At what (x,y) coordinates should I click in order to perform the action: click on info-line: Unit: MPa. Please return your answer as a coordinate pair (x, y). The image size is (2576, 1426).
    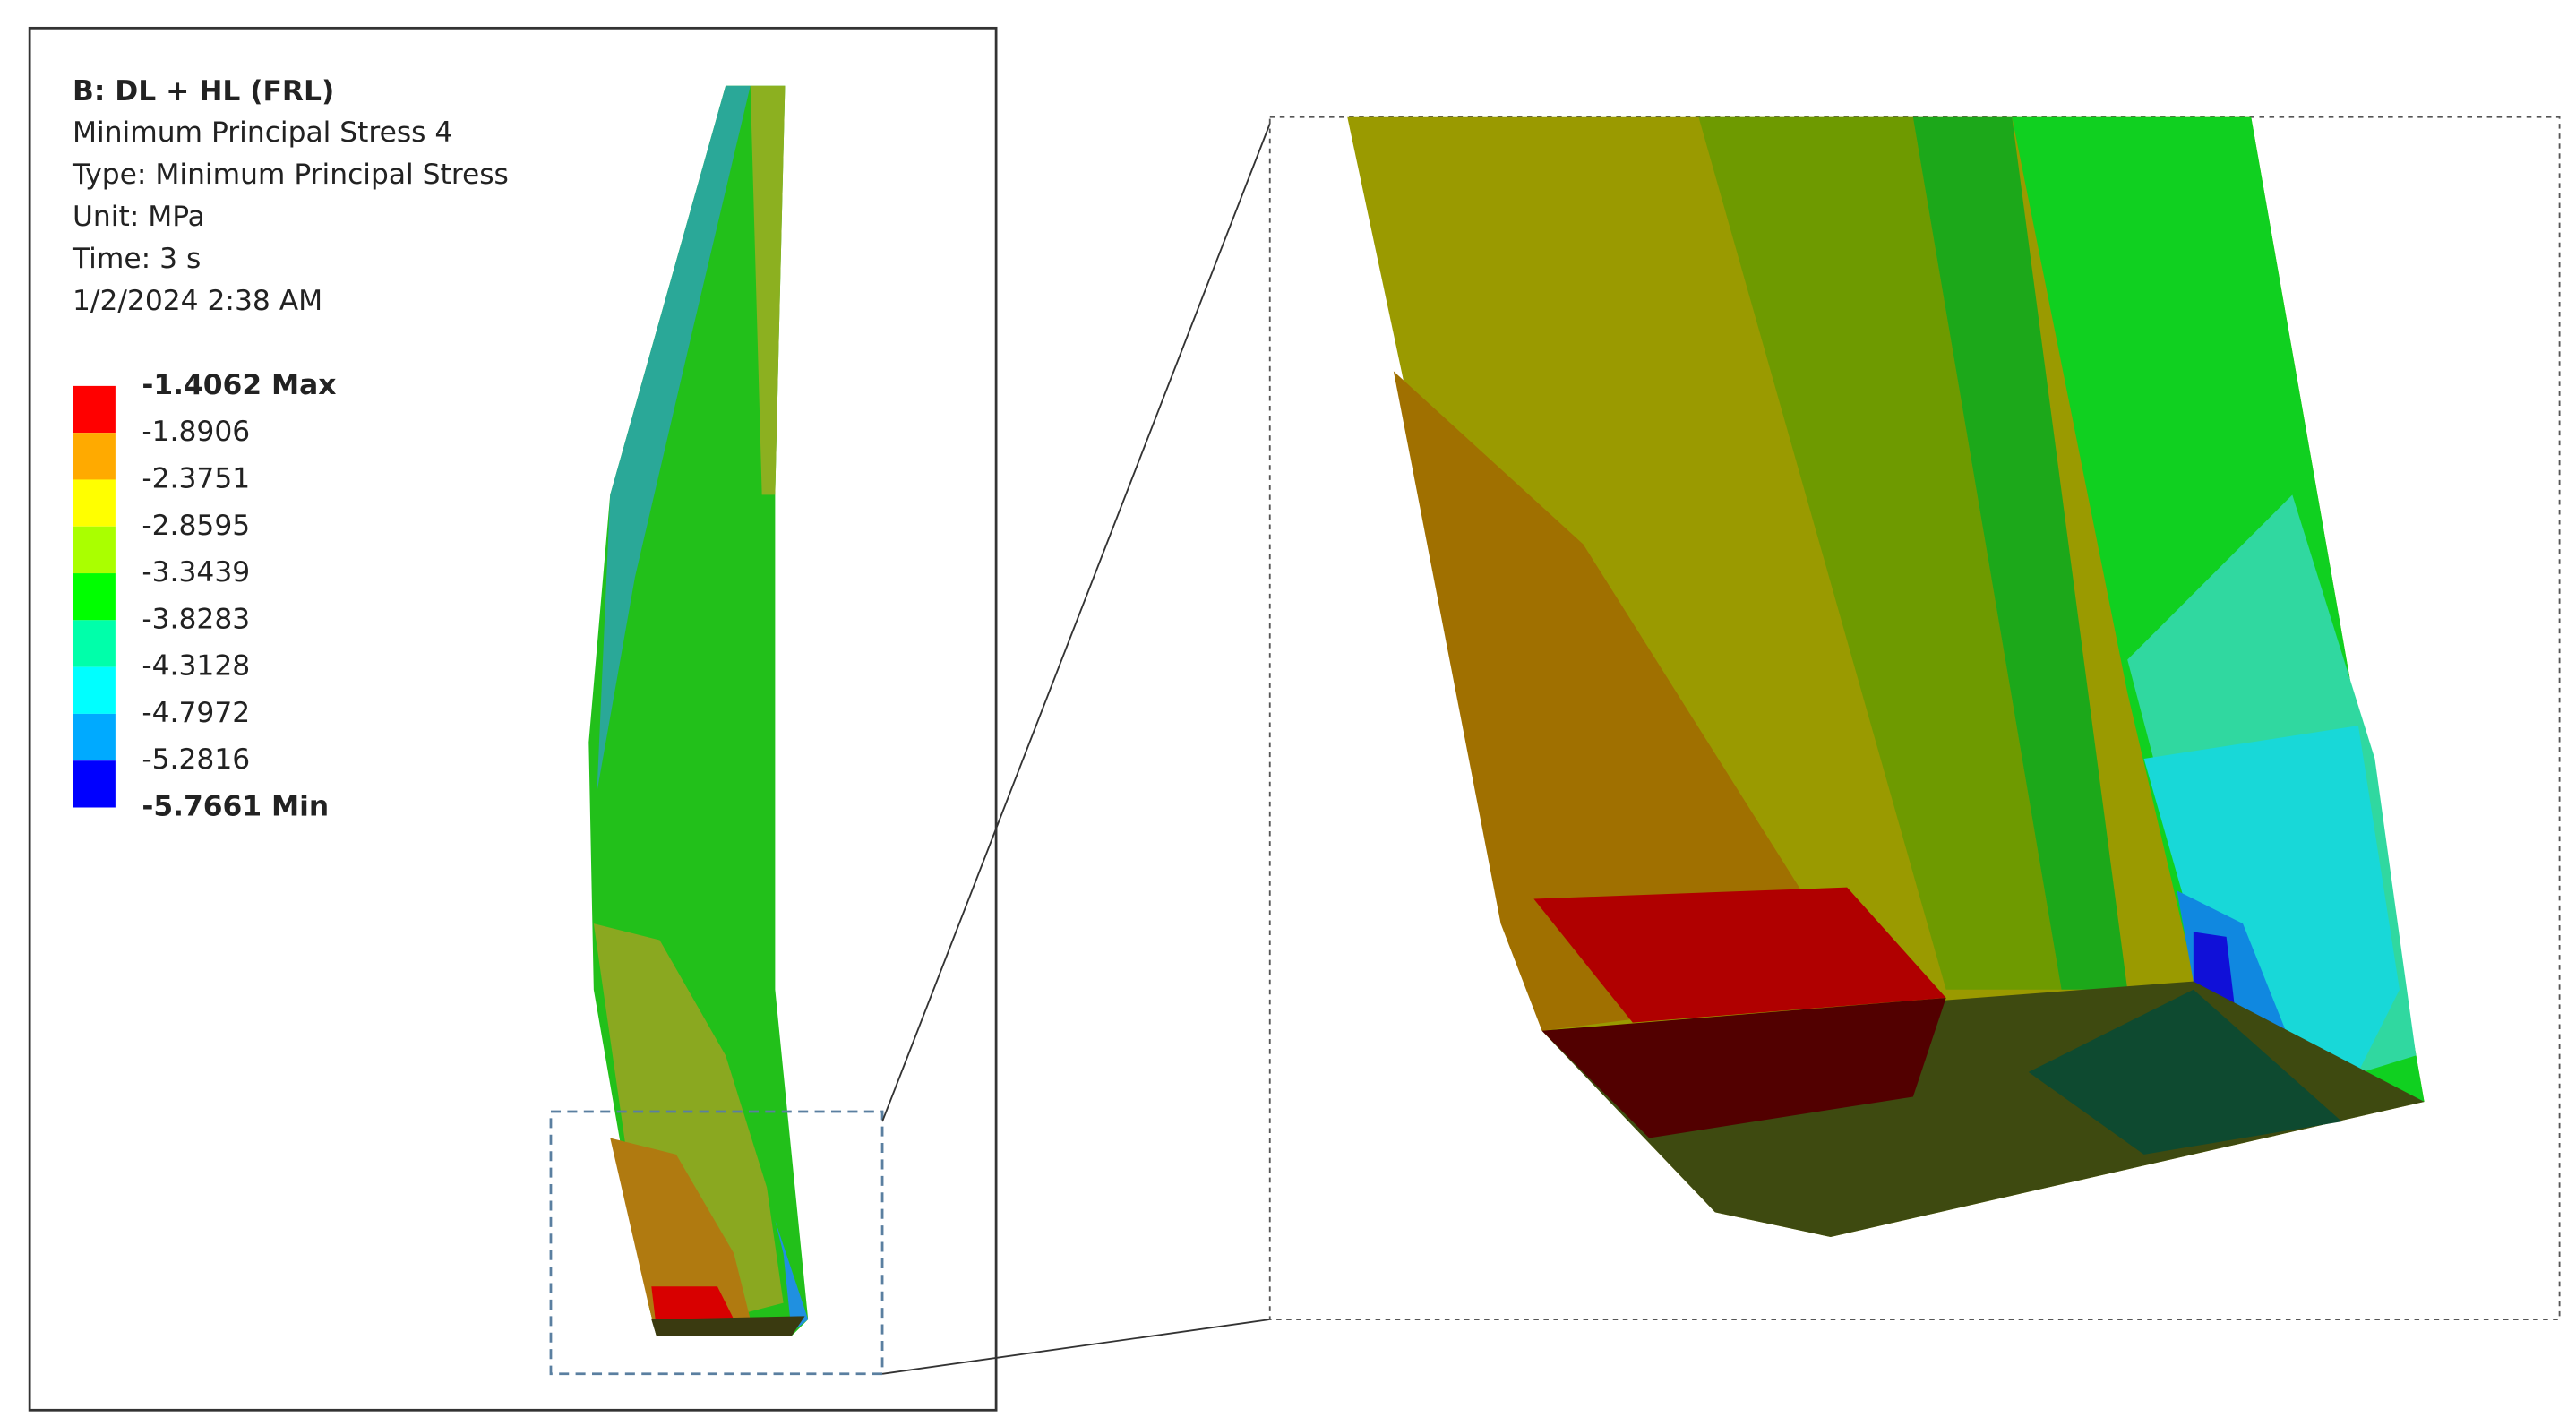
    Looking at the image, I should click on (139, 217).